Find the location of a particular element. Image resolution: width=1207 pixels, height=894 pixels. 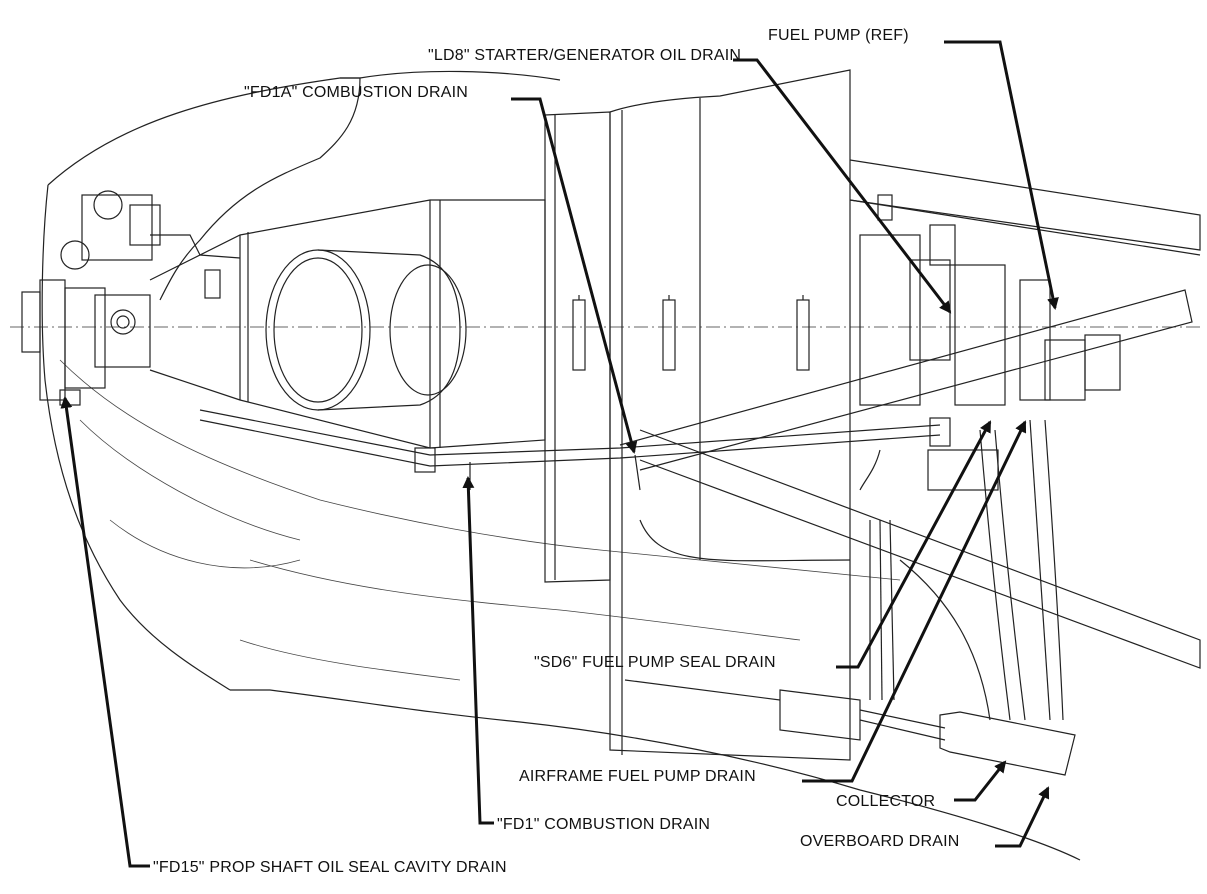

leader-fd15 is located at coordinates (105, 632).